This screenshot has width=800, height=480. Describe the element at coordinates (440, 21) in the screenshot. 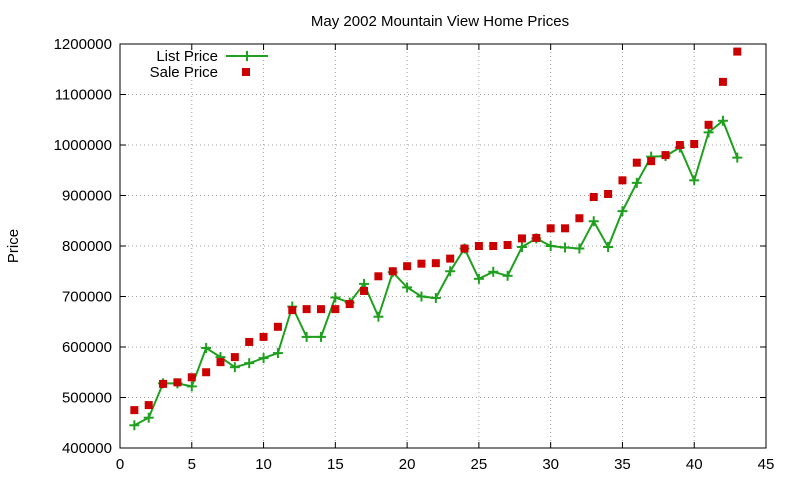

I see `chart-title: May 2002 Mountain View Home Prices` at that location.